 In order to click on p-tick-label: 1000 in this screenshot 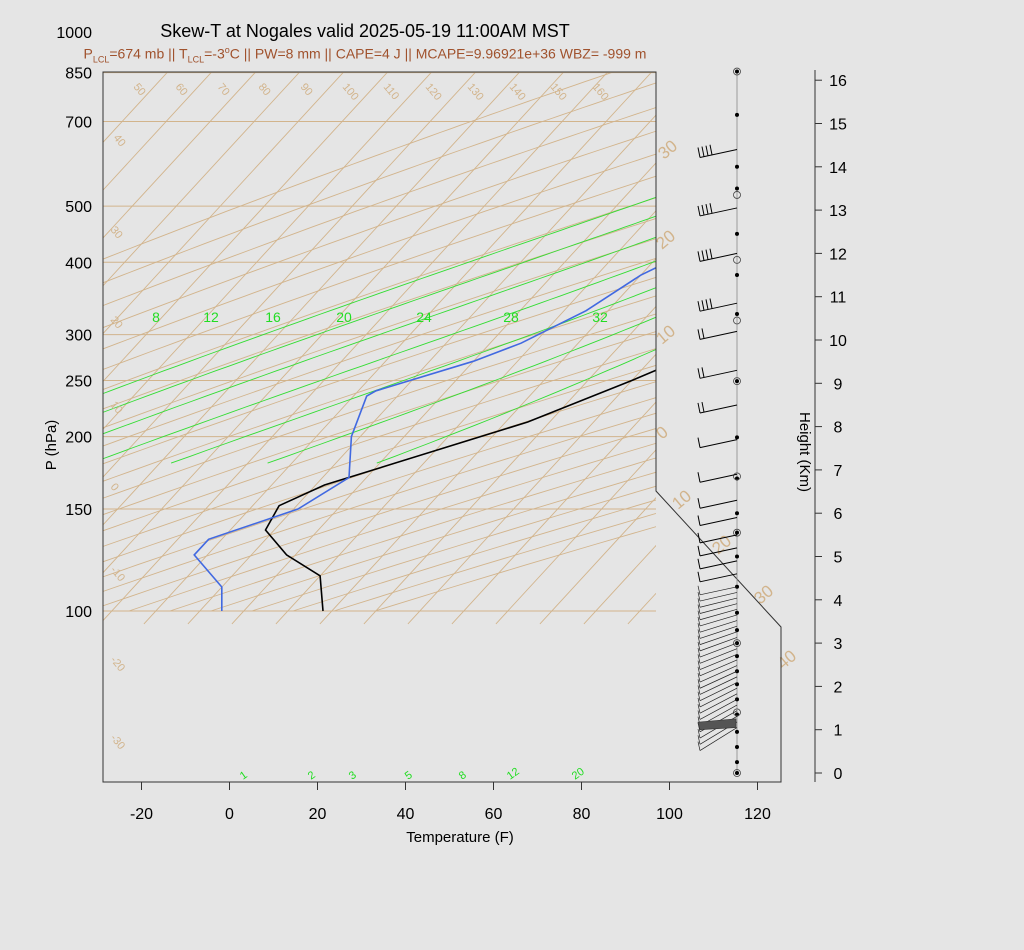, I will do `click(74, 33)`.